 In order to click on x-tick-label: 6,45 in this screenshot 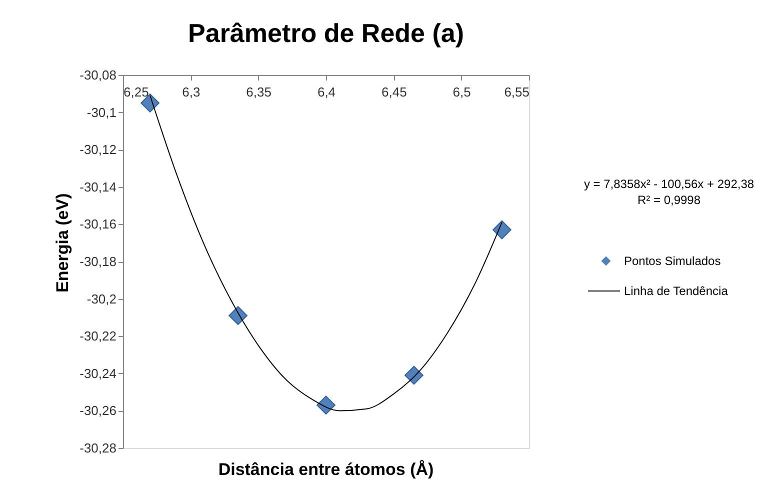, I will do `click(394, 92)`.